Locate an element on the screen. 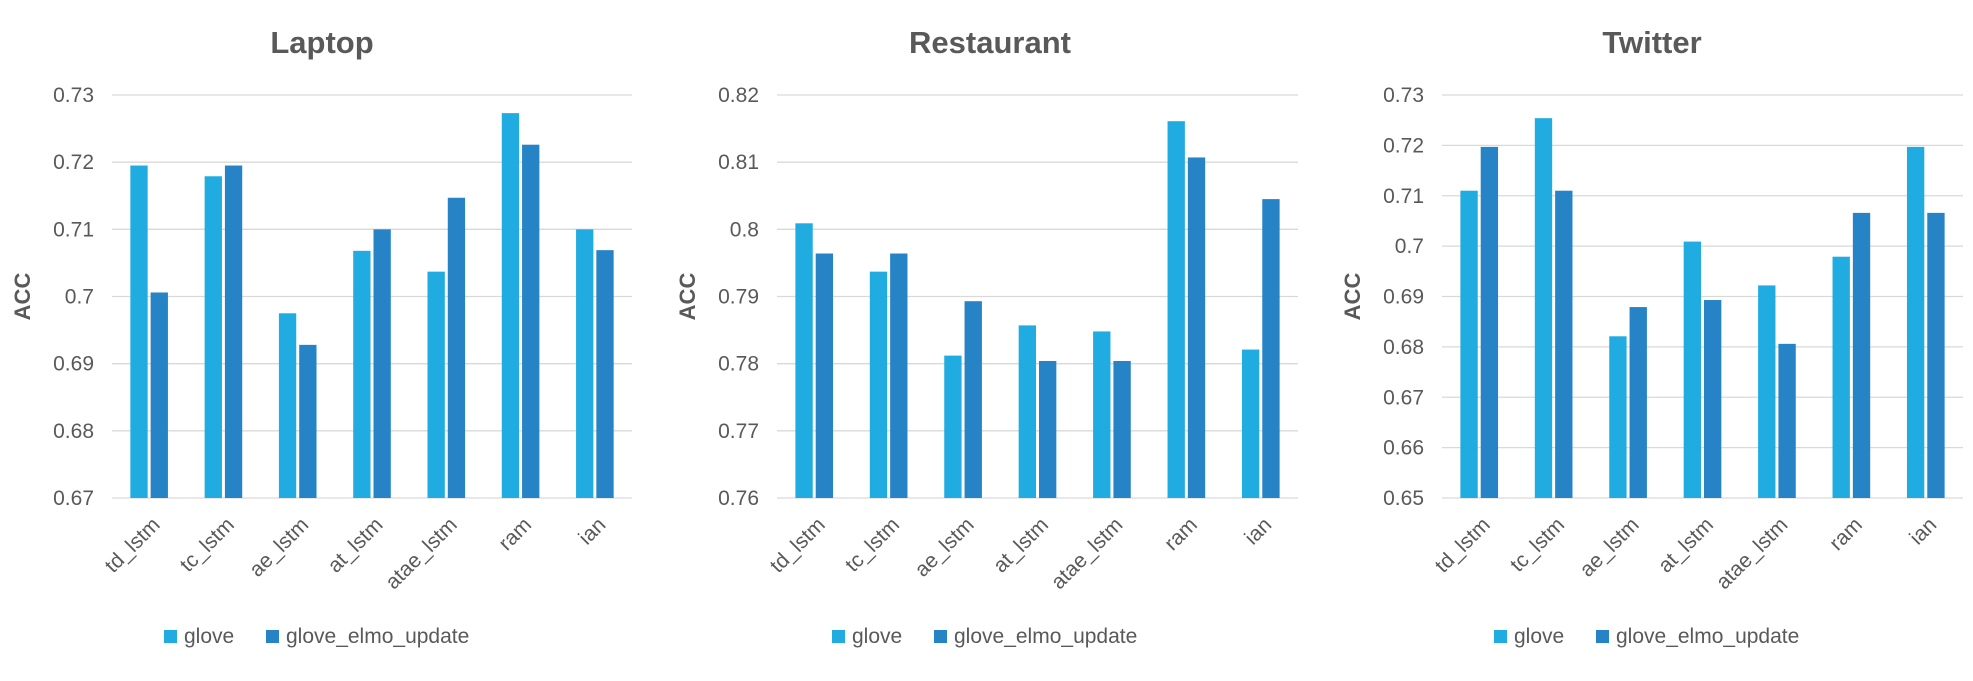  y-tick-label: 0.79 is located at coordinates (738, 297).